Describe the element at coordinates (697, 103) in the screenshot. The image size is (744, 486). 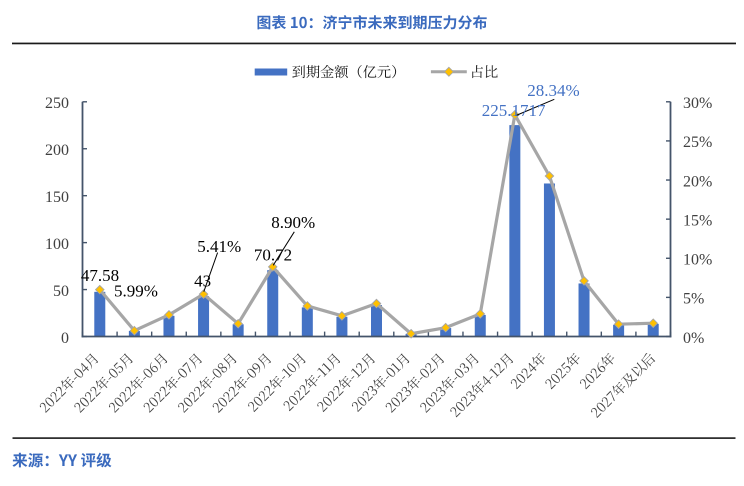
I see `svg-text: 30%` at that location.